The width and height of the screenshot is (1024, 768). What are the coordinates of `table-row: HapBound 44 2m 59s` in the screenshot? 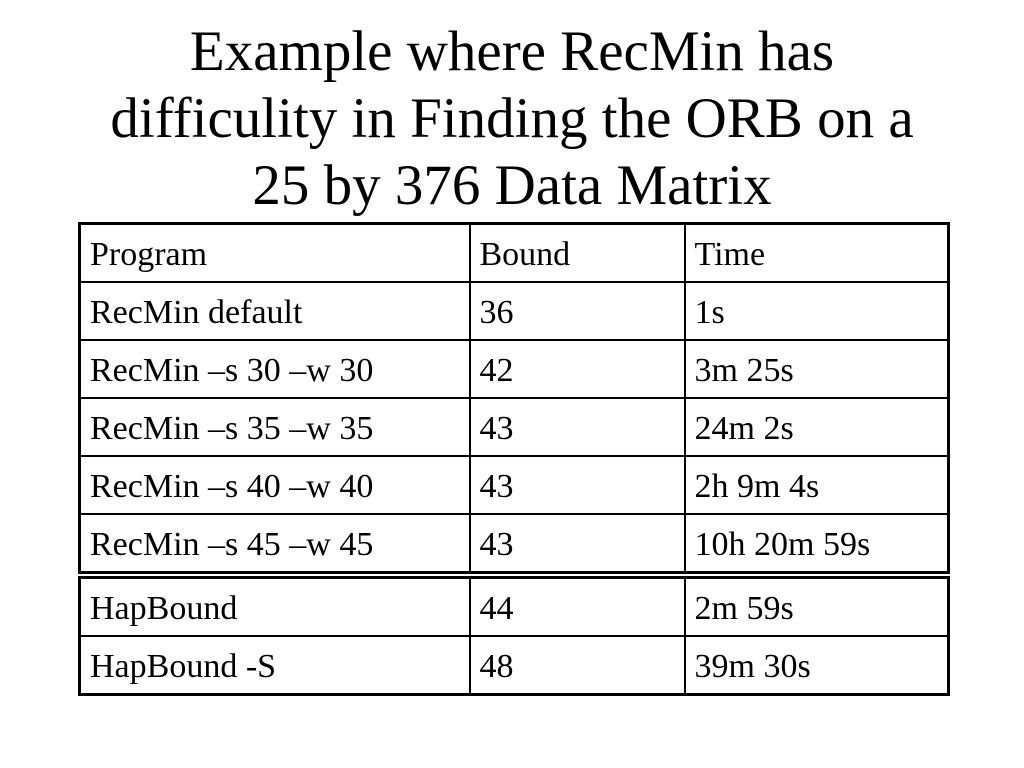 It's located at (514, 605).